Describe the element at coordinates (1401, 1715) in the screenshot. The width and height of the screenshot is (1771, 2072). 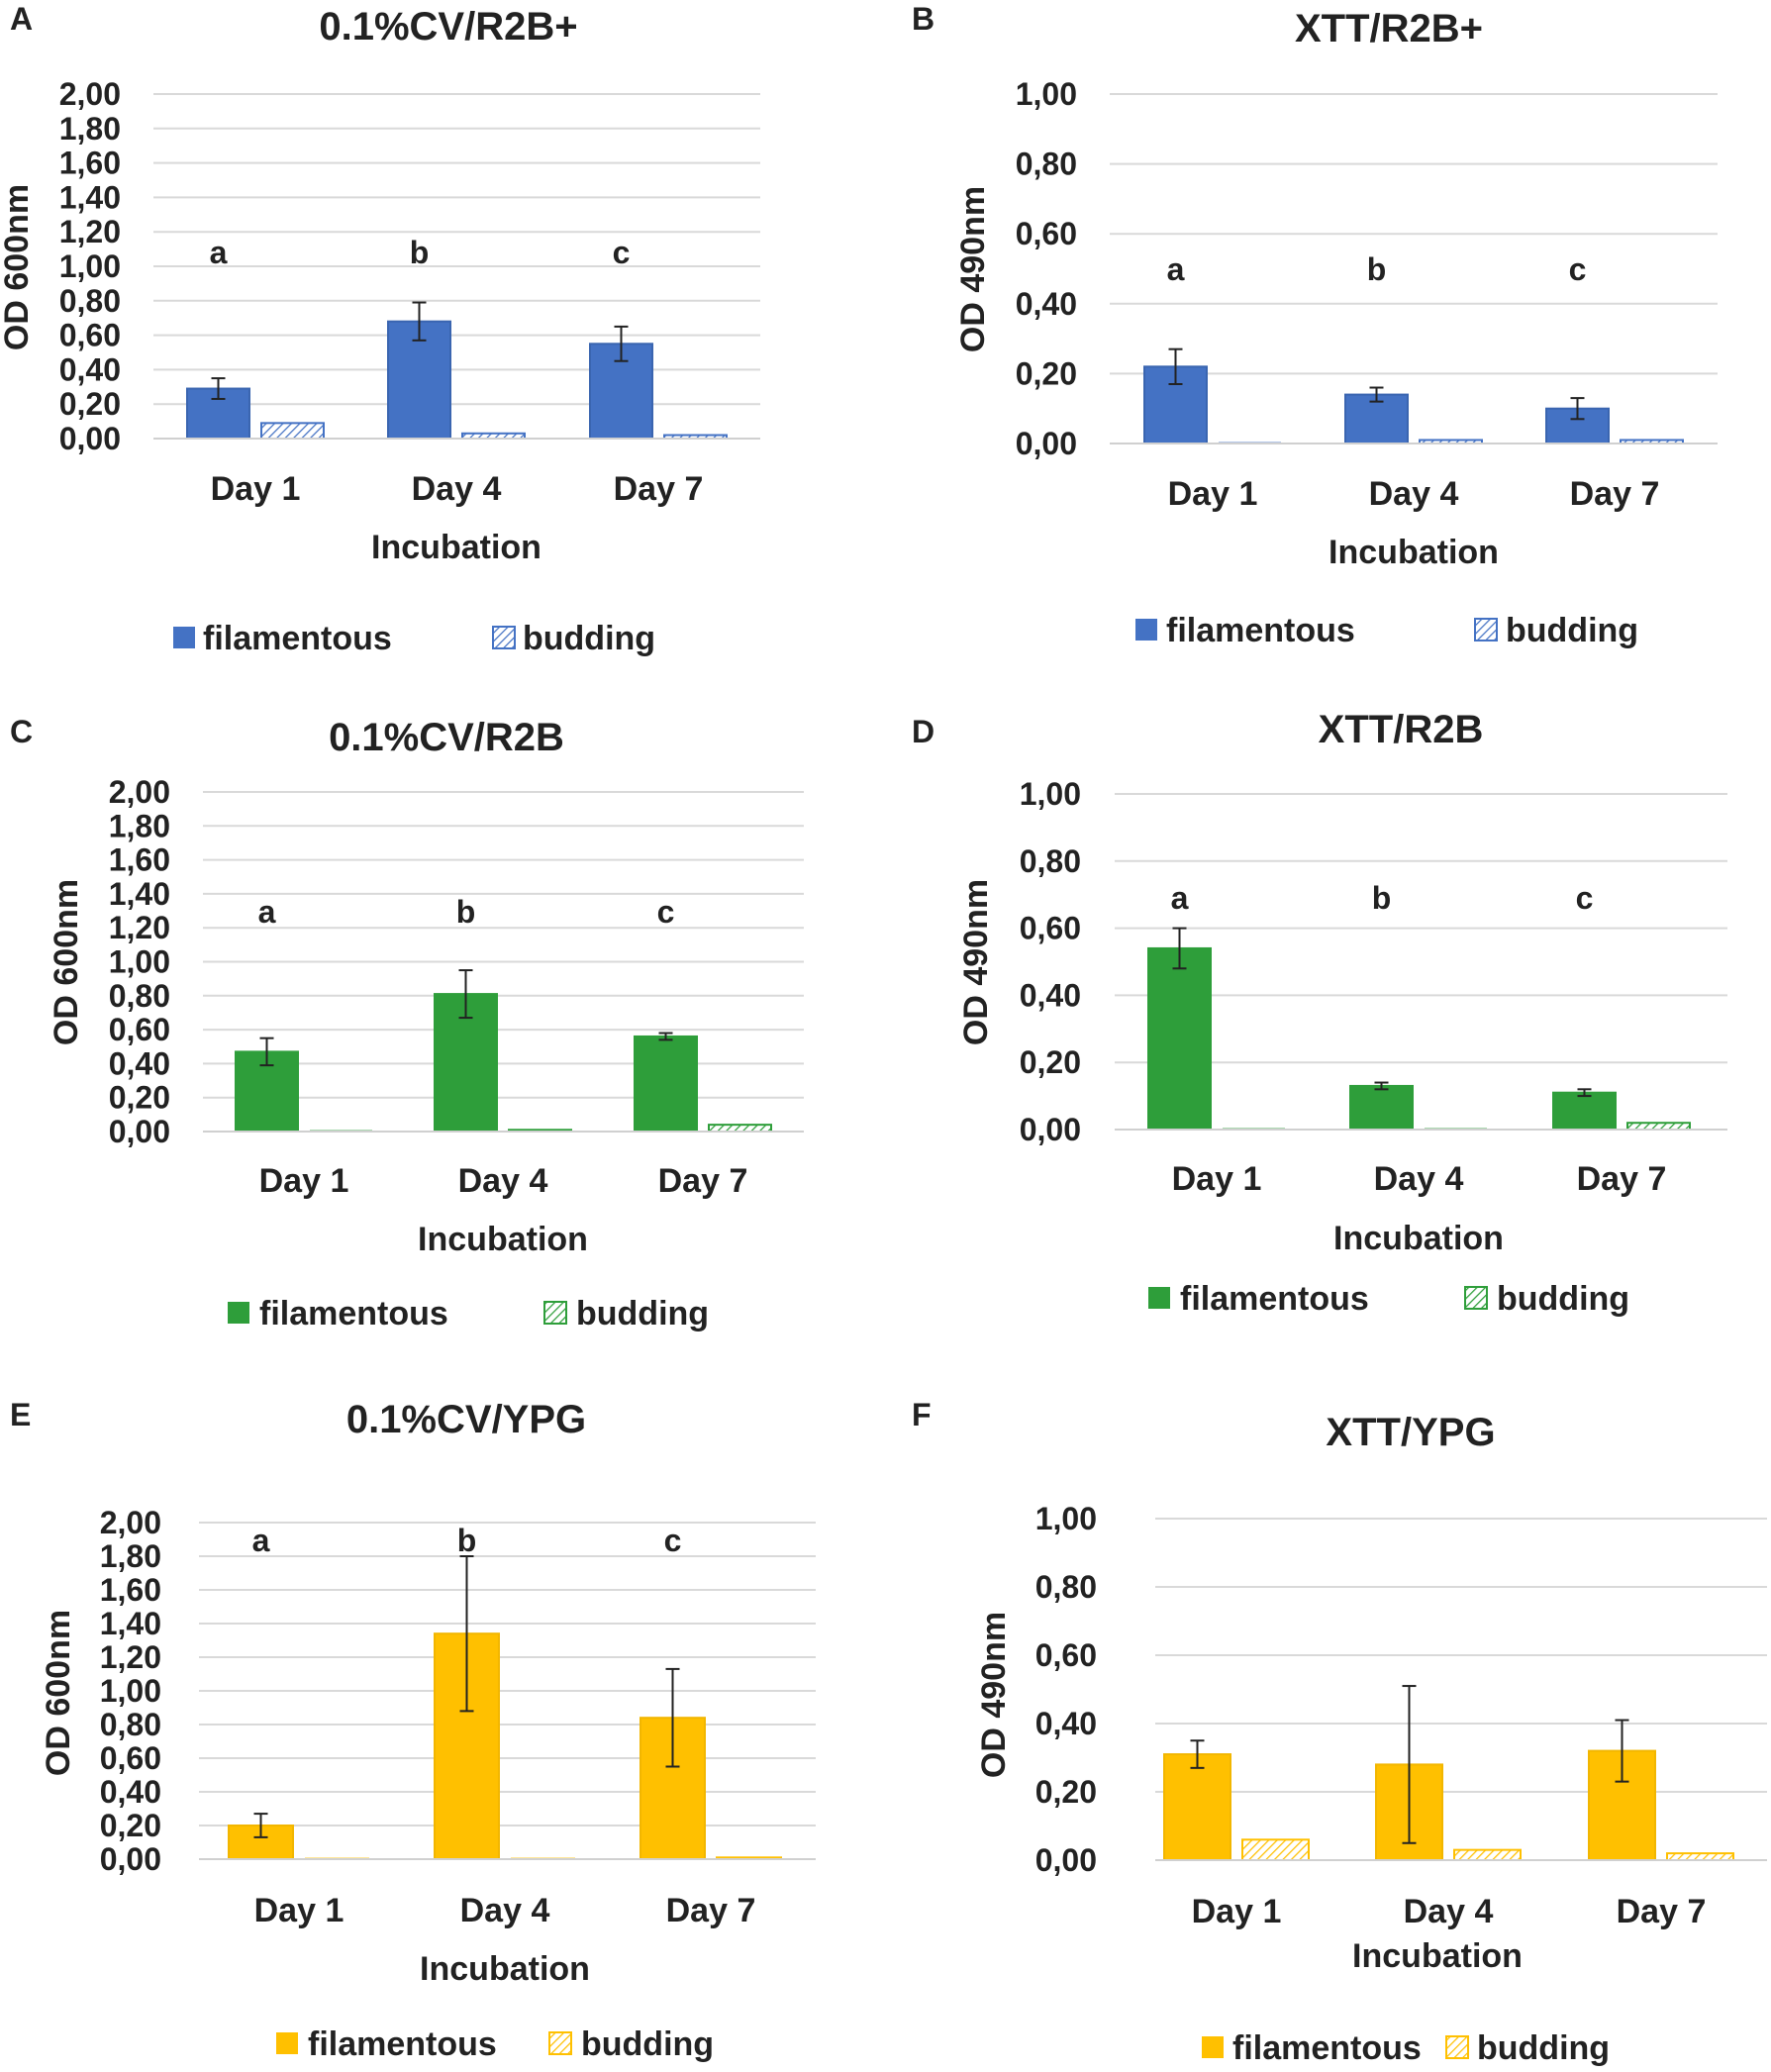
I see `plot-area-f: 0,00 0,20 0,40 0,60 0,80 1,00 Day 1 Day 4 Day 7` at that location.